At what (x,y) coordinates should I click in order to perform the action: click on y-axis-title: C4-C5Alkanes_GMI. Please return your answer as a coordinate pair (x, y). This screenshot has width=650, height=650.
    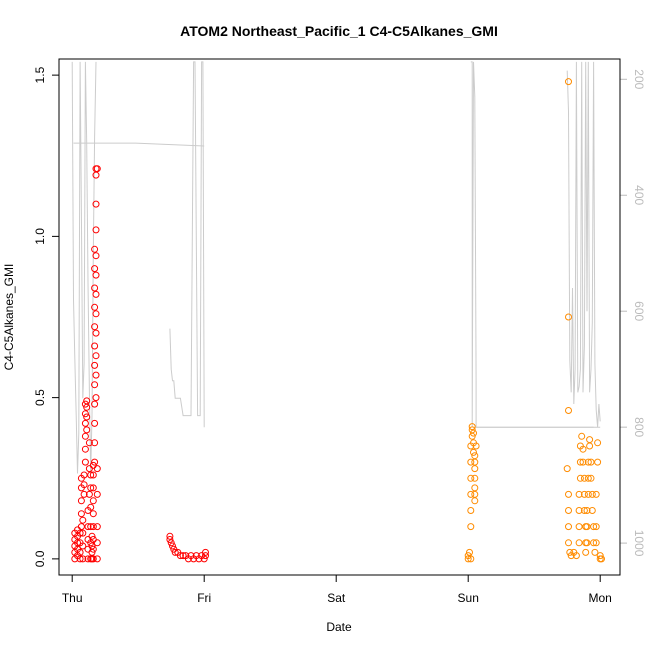
    Looking at the image, I should click on (9, 317).